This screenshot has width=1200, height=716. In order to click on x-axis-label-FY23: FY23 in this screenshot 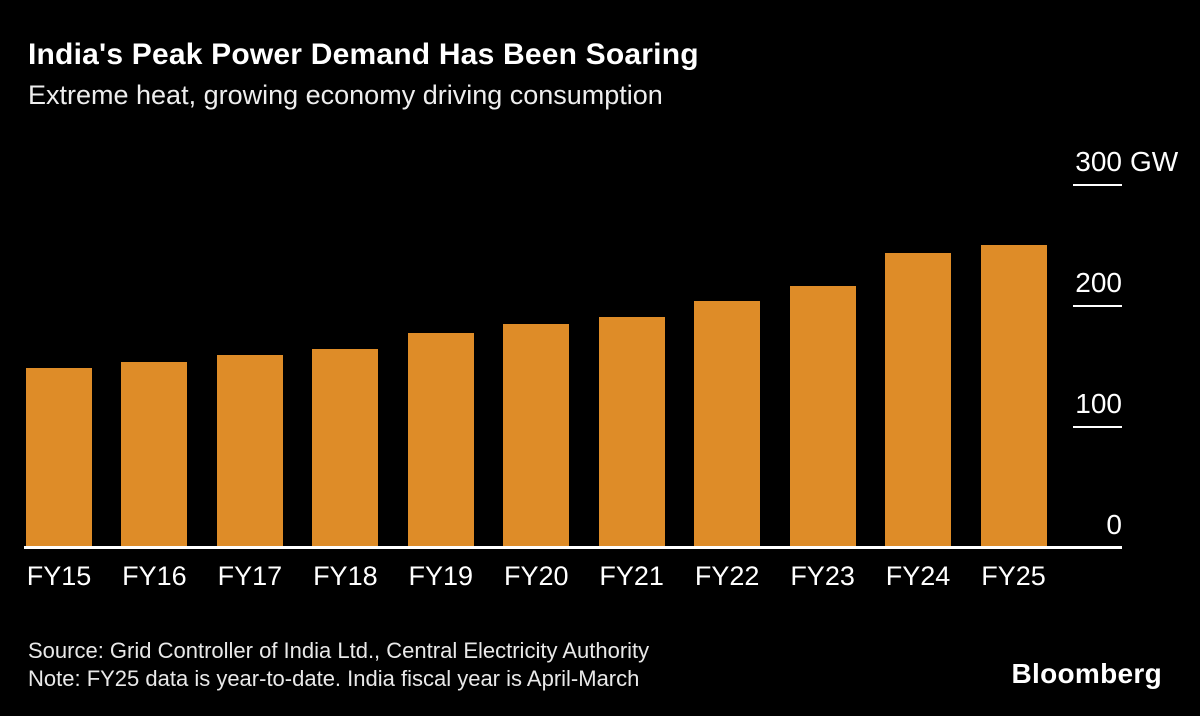, I will do `click(822, 576)`.